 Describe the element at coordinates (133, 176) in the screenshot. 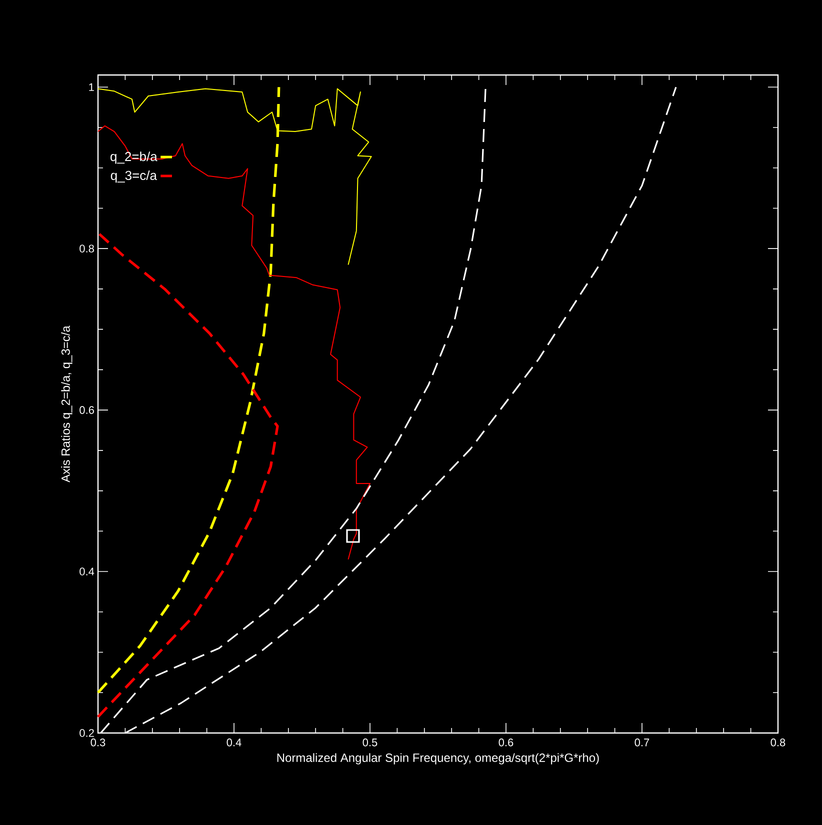

I see `legend-label: q_3=c/a` at that location.